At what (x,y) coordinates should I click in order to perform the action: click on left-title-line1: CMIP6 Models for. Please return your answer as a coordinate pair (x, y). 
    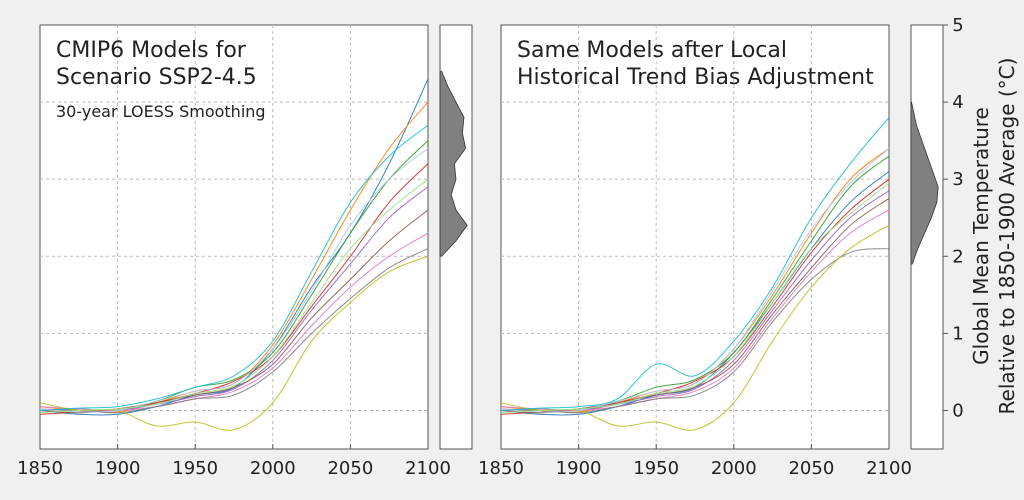
    Looking at the image, I should click on (151, 50).